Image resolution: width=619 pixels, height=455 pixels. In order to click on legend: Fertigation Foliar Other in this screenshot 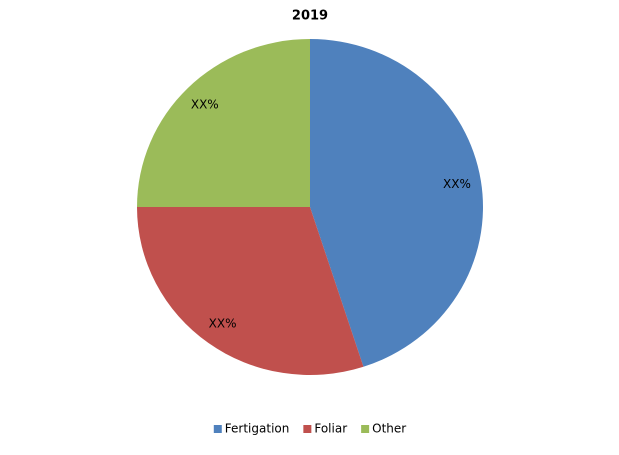, I will do `click(309, 429)`.